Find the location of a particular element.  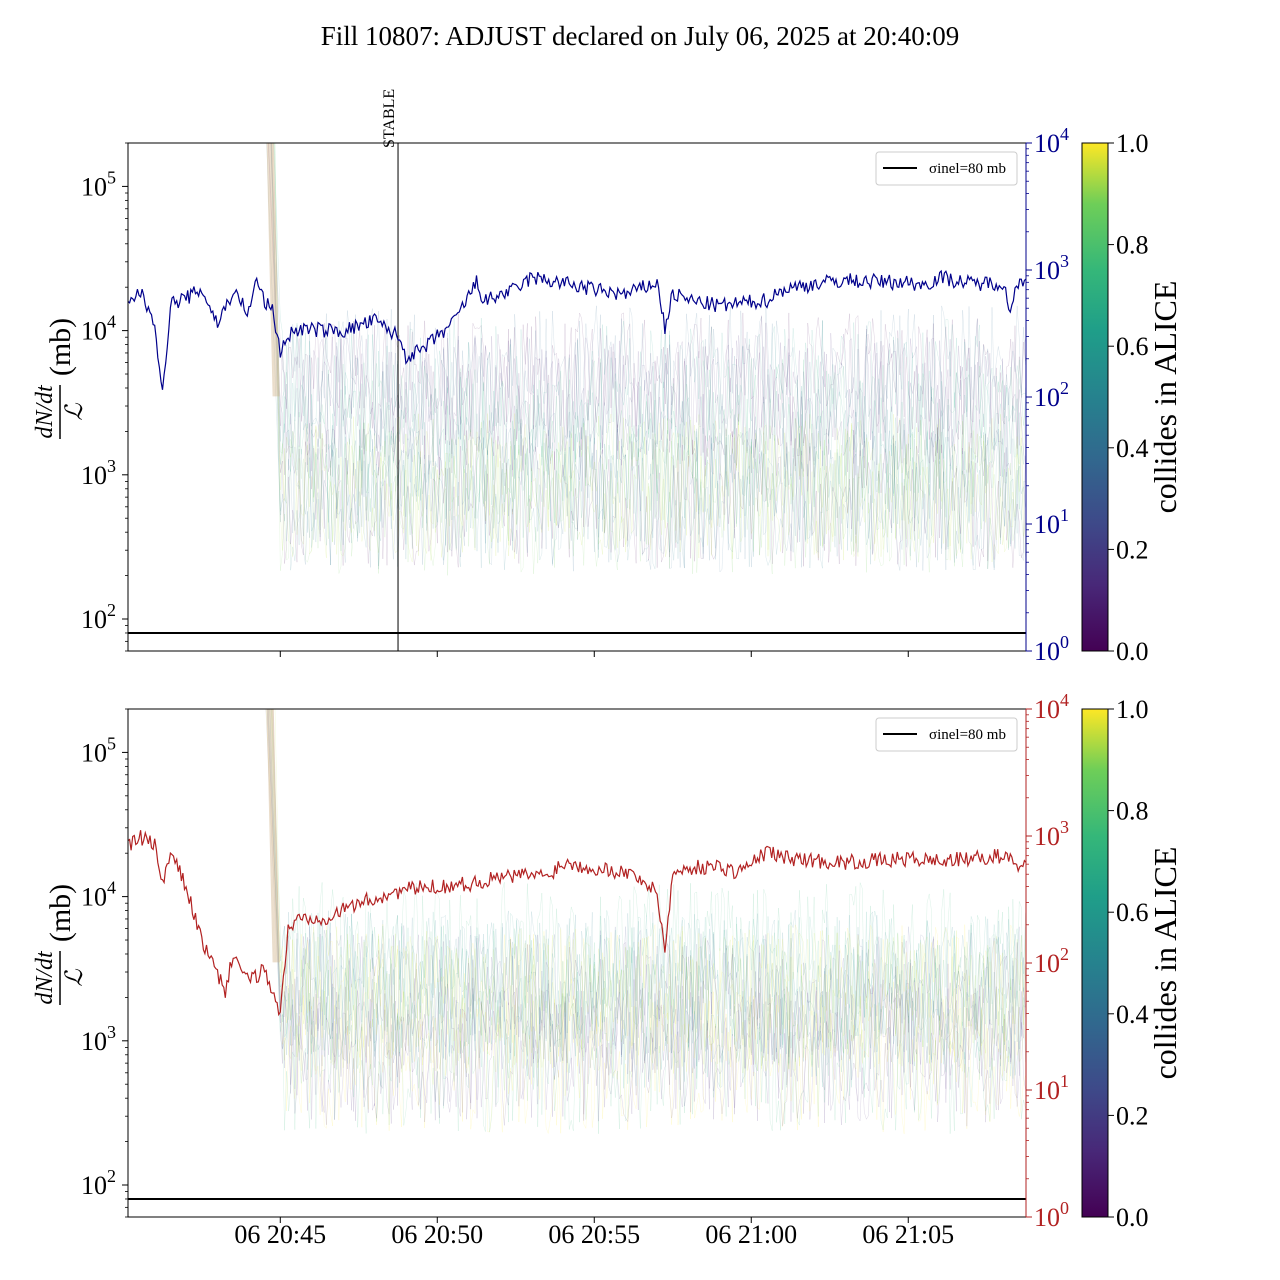

top-y-tick-label: 10² is located at coordinates (98, 617).